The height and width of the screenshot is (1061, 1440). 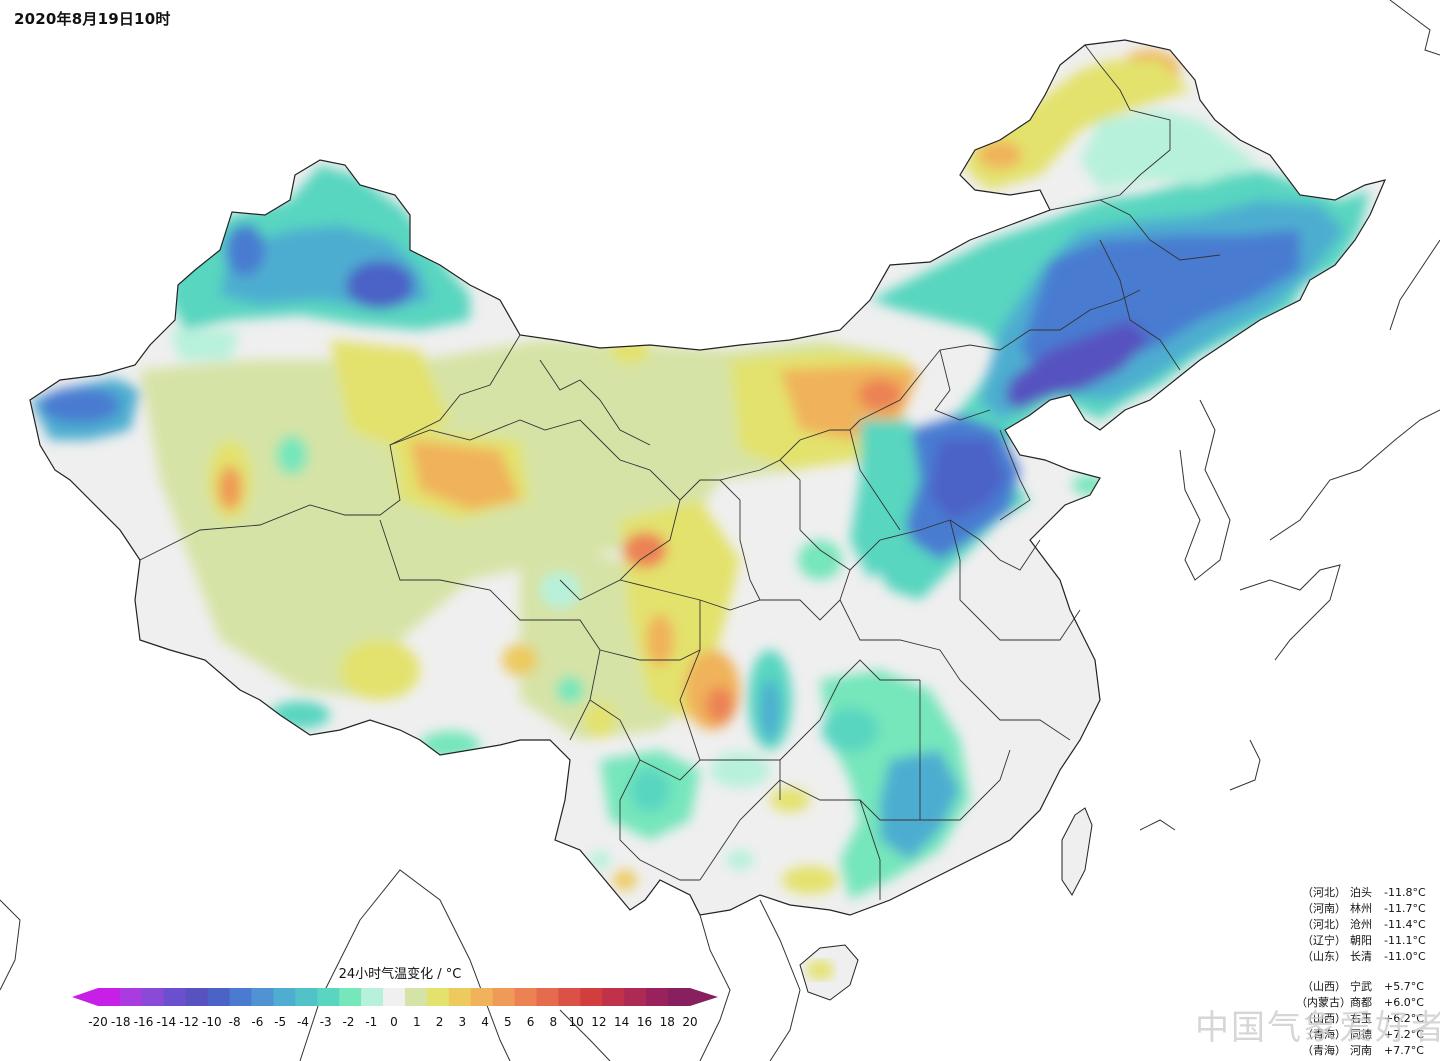 What do you see at coordinates (1323, 1002) in the screenshot?
I see `station-province: （内蒙古）` at bounding box center [1323, 1002].